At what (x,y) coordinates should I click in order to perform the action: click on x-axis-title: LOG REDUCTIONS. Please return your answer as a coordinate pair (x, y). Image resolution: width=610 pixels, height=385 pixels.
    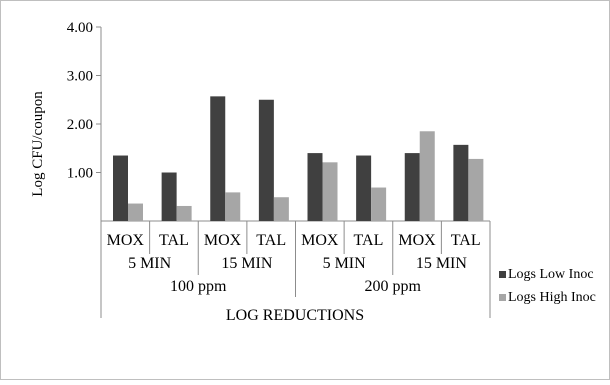
    Looking at the image, I should click on (295, 315).